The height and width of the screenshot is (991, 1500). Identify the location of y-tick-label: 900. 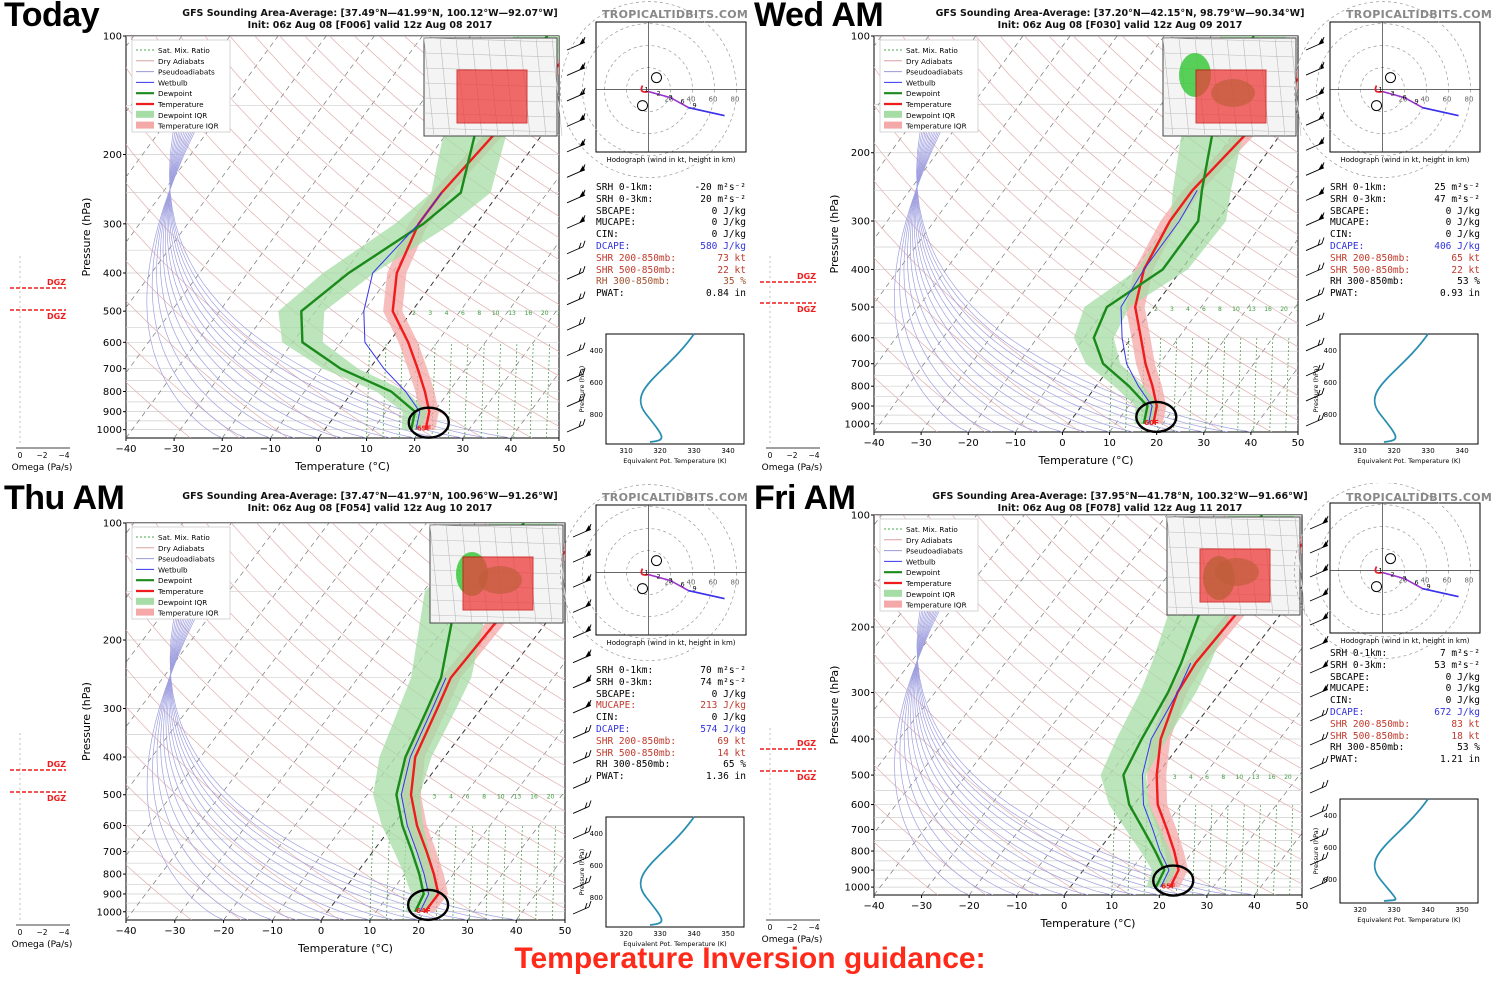
(112, 412).